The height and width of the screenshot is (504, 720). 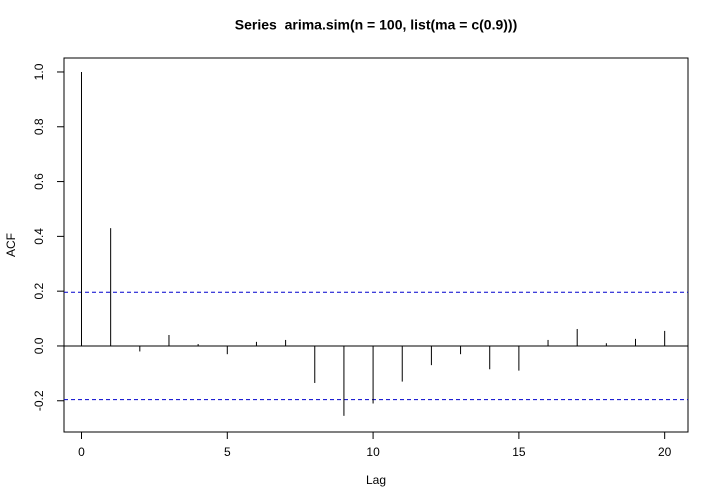 I want to click on y-tick-label: 0.6, so click(x=39, y=181).